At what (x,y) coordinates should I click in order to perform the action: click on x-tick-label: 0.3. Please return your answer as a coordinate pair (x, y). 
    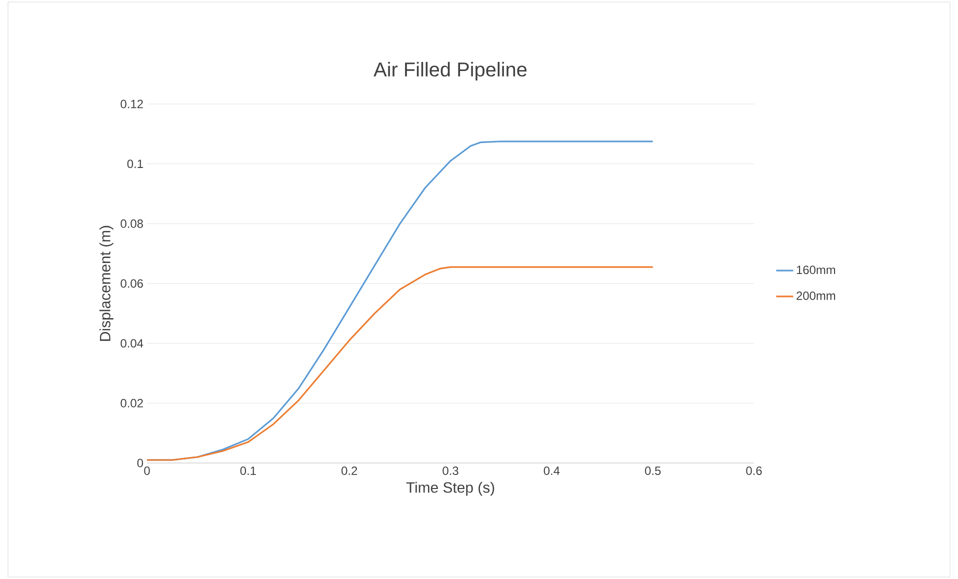
    Looking at the image, I should click on (450, 470).